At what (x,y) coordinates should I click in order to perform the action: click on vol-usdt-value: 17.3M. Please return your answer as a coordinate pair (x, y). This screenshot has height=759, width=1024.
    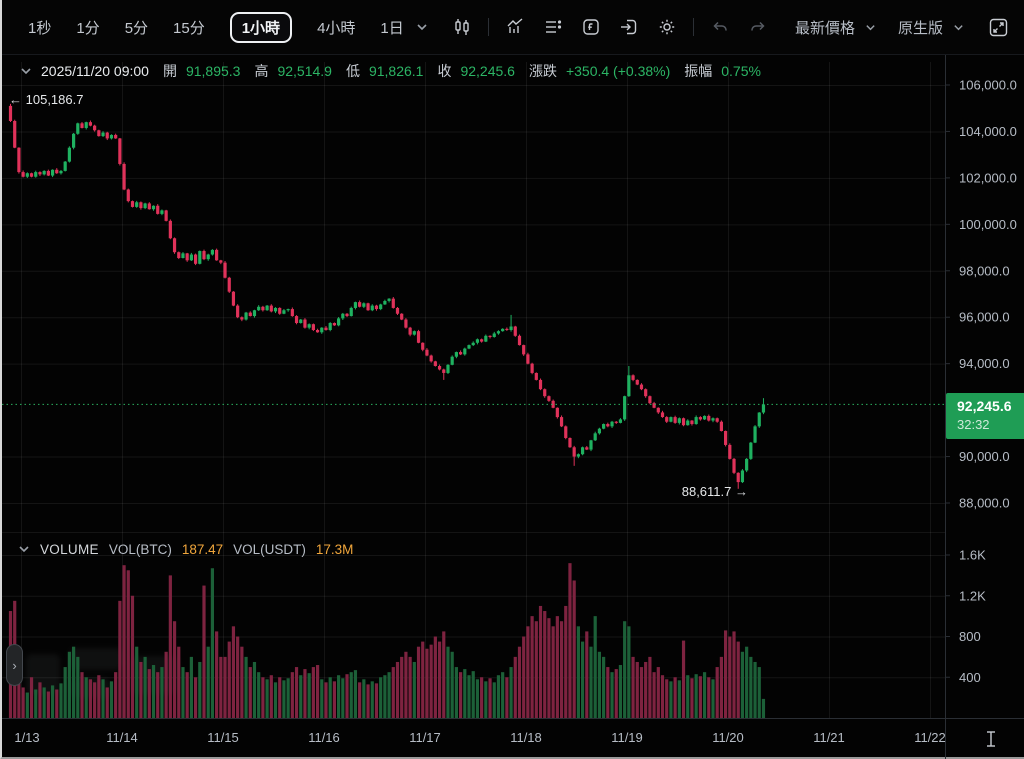
    Looking at the image, I should click on (334, 549).